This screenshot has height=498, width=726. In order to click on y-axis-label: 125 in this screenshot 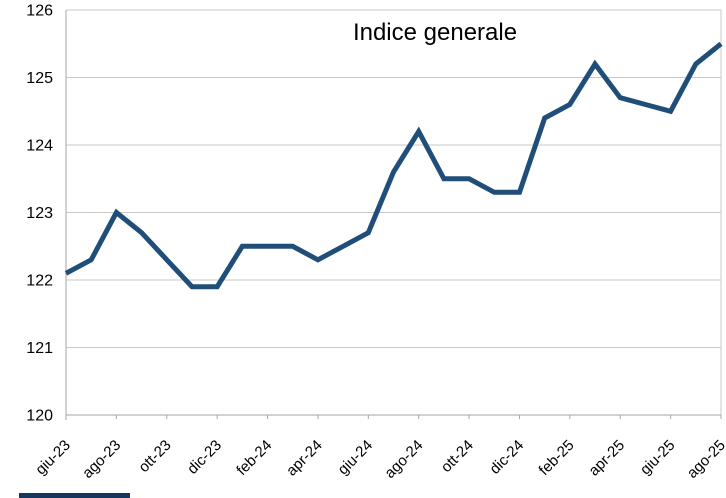, I will do `click(39, 78)`.